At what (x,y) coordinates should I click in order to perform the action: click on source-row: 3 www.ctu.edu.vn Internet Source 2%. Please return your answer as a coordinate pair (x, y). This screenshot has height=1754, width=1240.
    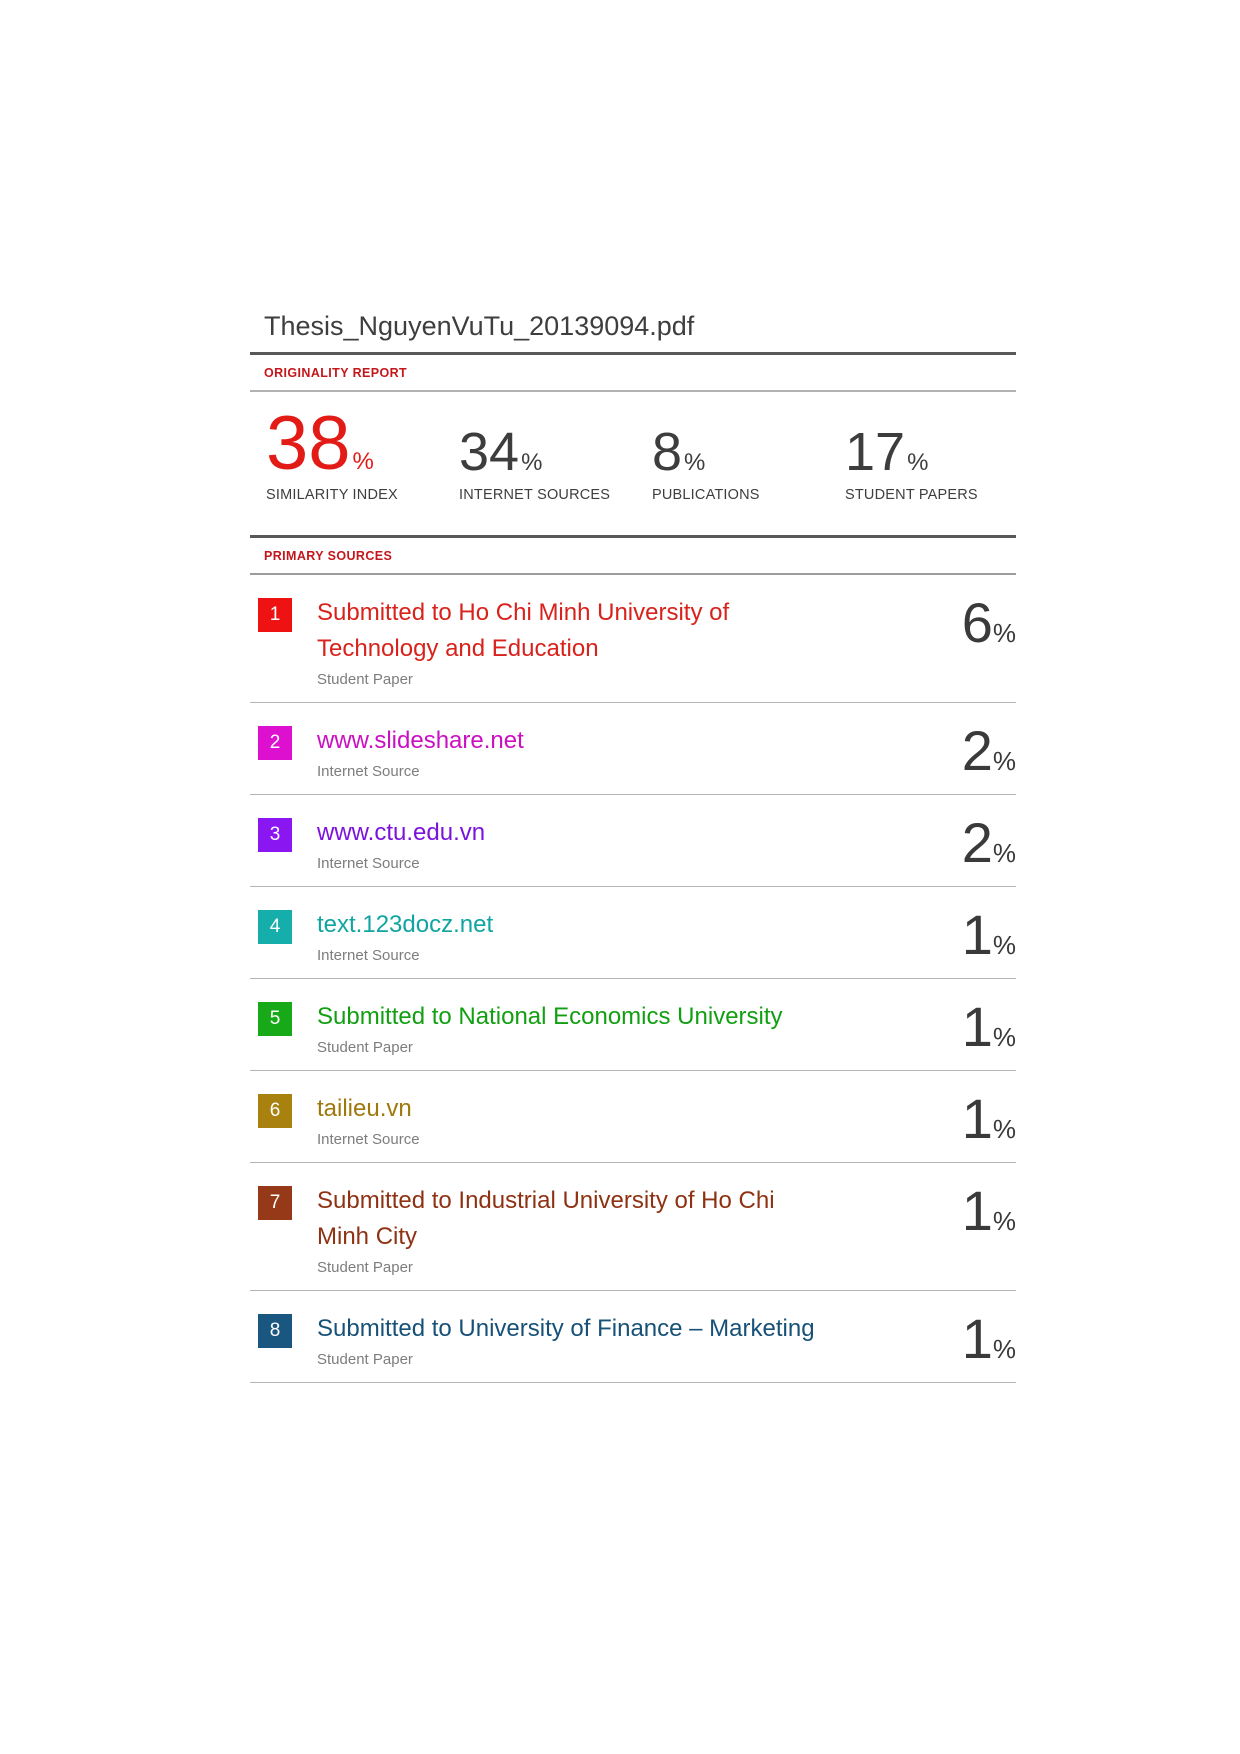
    Looking at the image, I should click on (633, 841).